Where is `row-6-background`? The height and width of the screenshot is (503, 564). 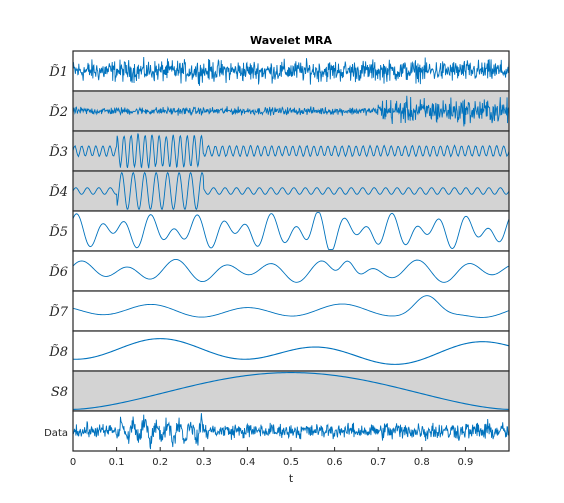
row-6-background is located at coordinates (291, 271).